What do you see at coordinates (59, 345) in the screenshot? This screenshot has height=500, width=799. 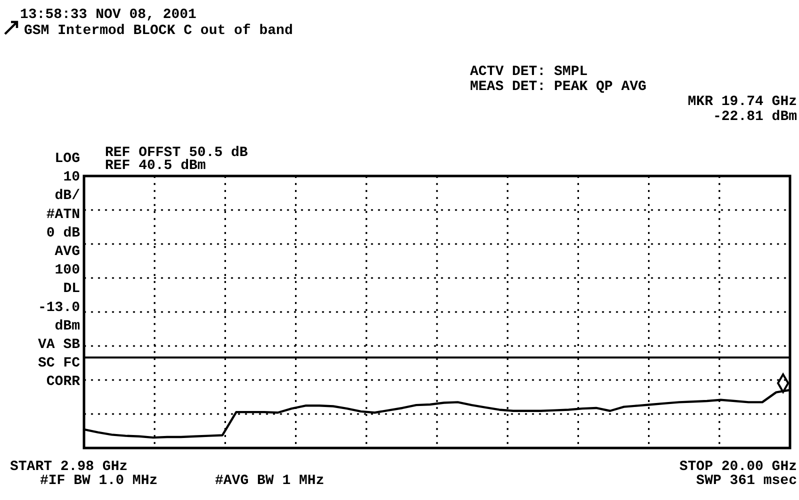 I see `text: VA SB` at bounding box center [59, 345].